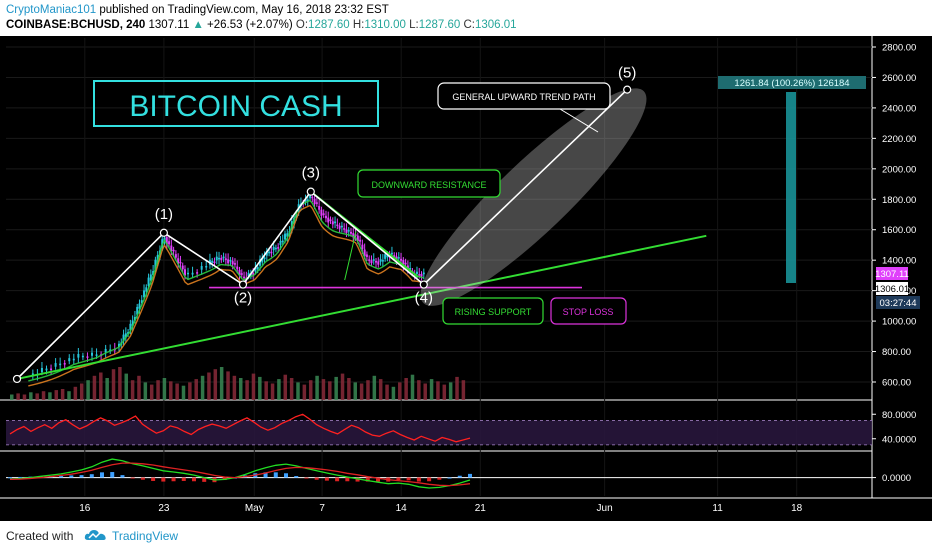  Describe the element at coordinates (169, 25) in the screenshot. I see `last-price: 1307.11` at that location.